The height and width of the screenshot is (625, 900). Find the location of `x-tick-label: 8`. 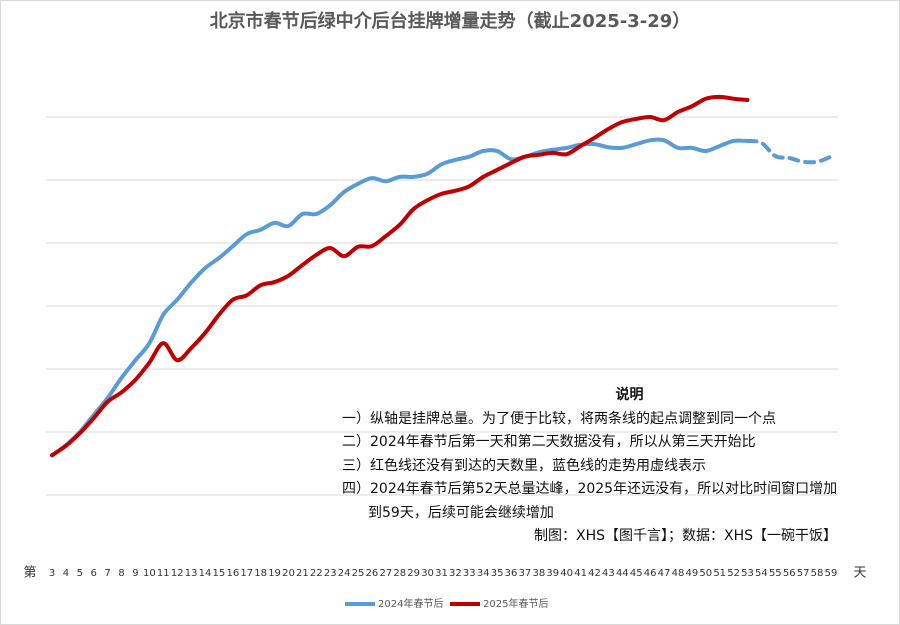

x-tick-label: 8 is located at coordinates (121, 573).